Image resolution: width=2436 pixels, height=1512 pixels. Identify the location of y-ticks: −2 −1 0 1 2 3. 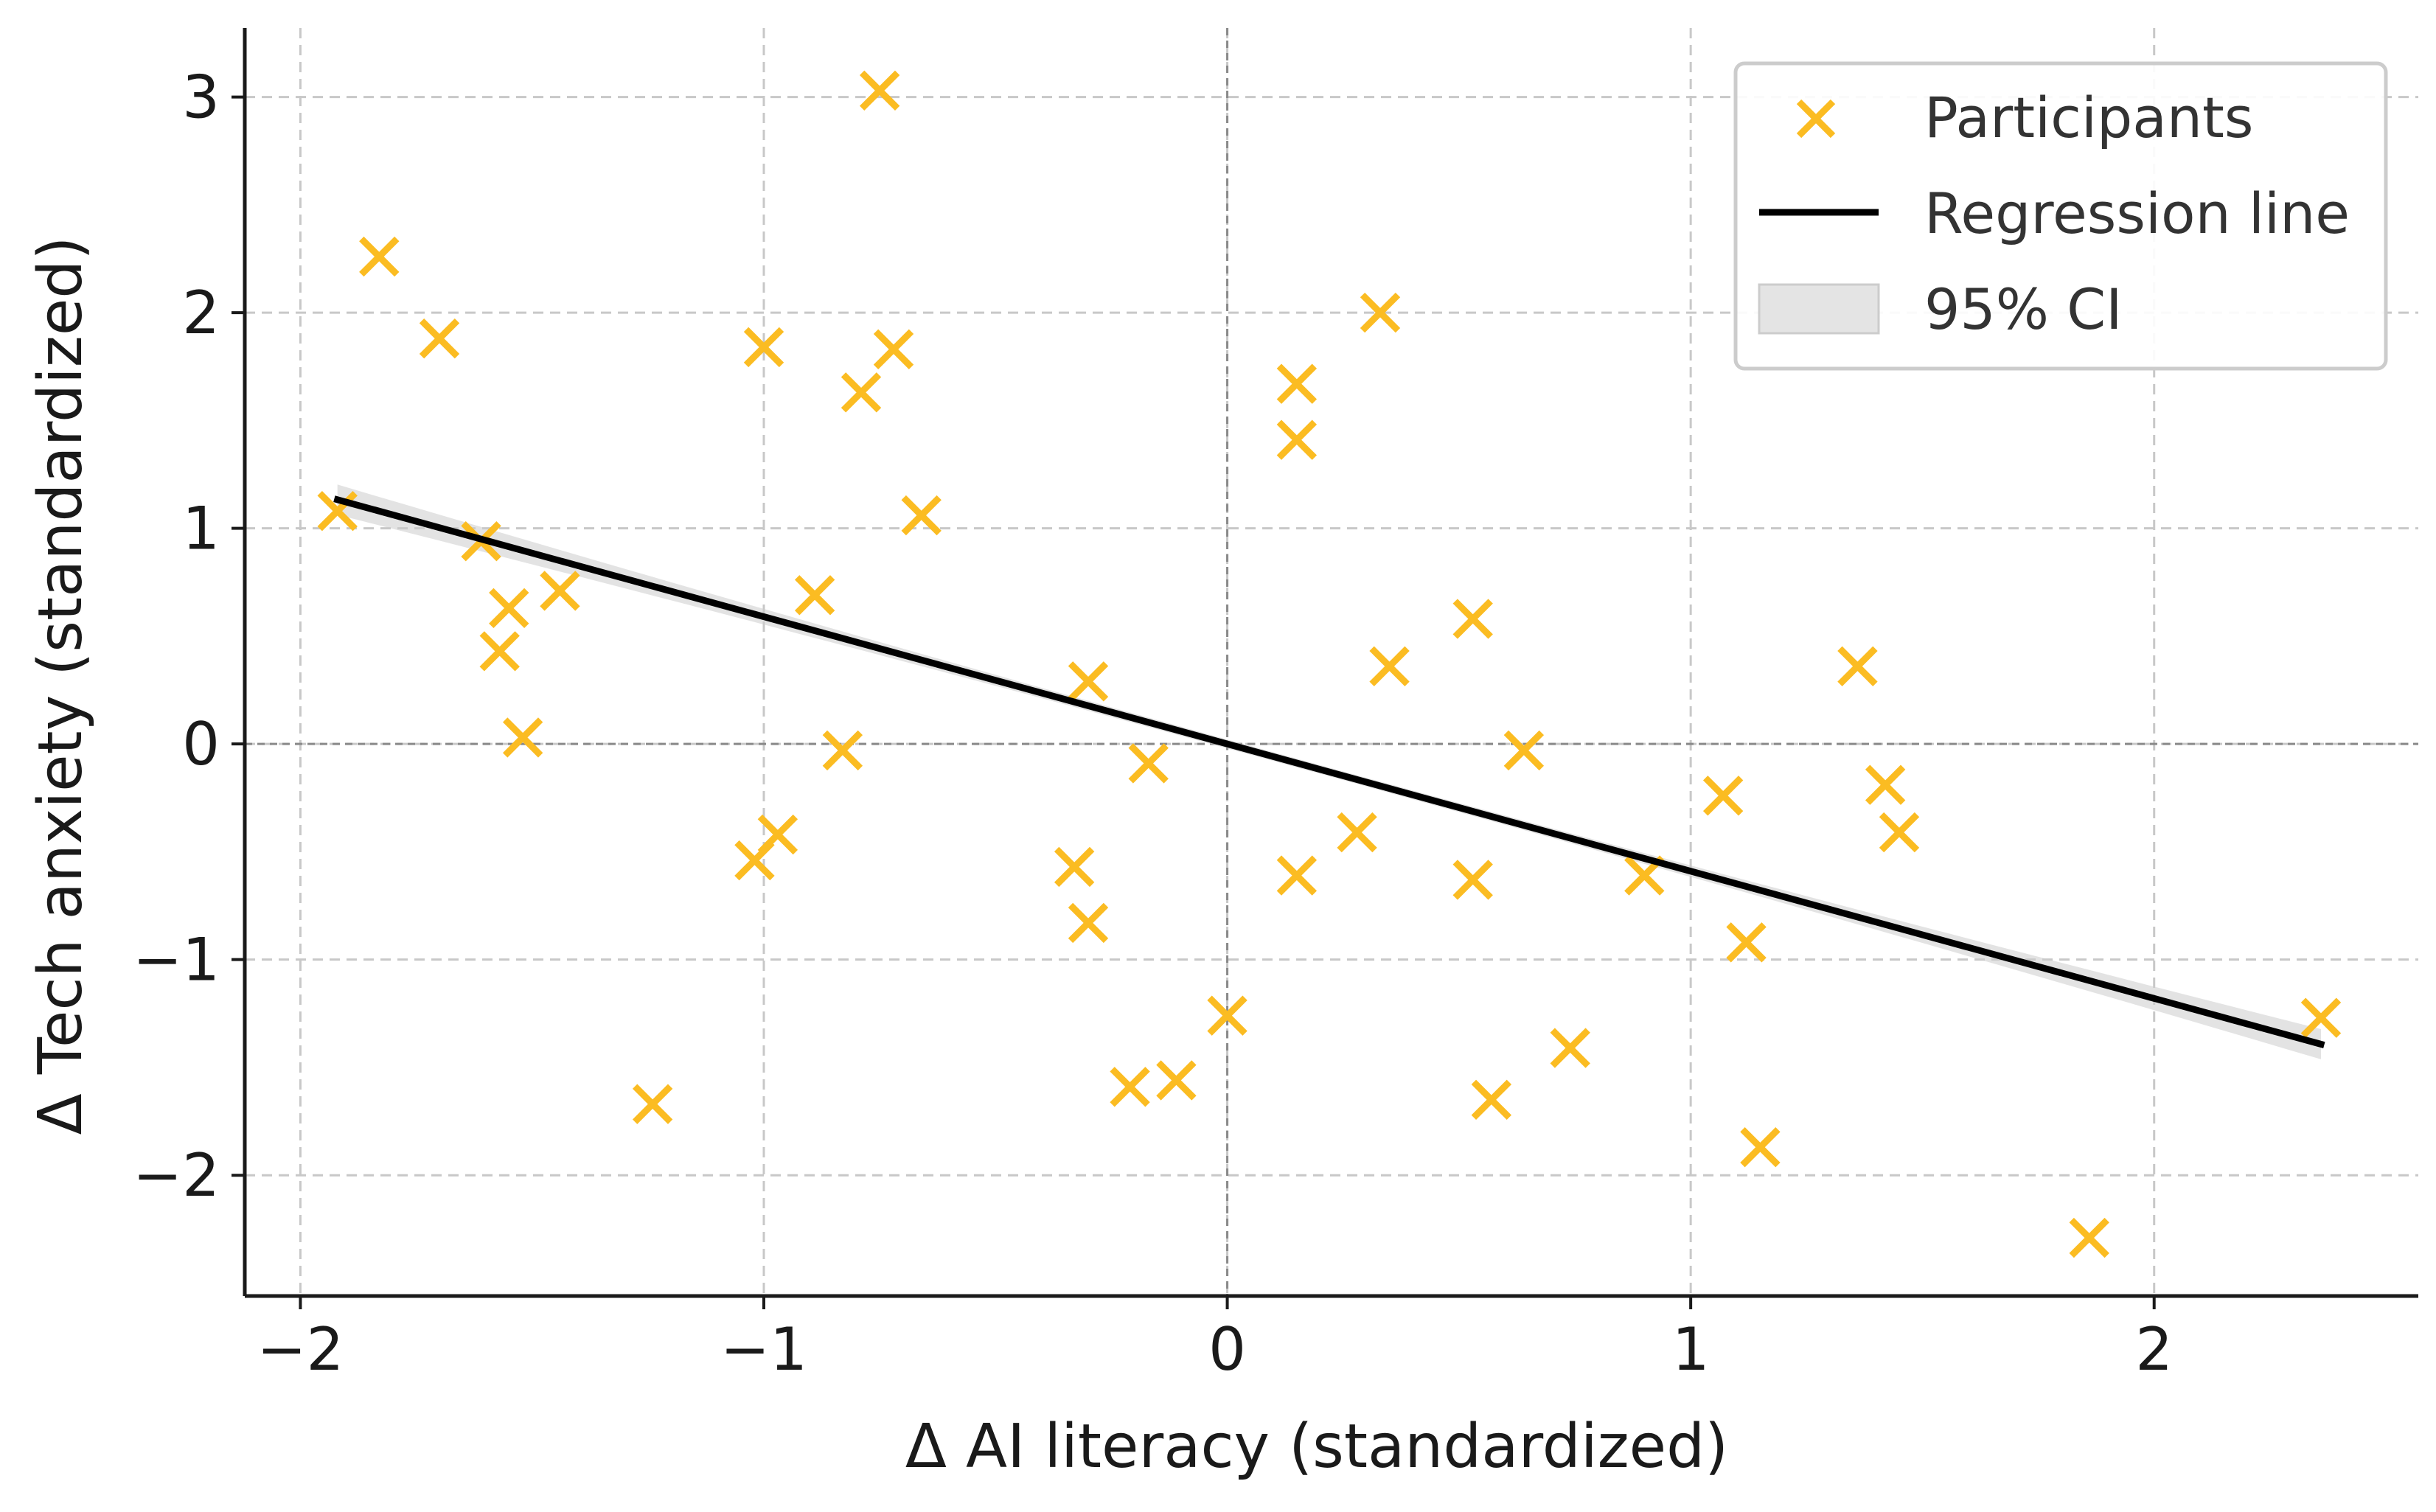
(189, 636).